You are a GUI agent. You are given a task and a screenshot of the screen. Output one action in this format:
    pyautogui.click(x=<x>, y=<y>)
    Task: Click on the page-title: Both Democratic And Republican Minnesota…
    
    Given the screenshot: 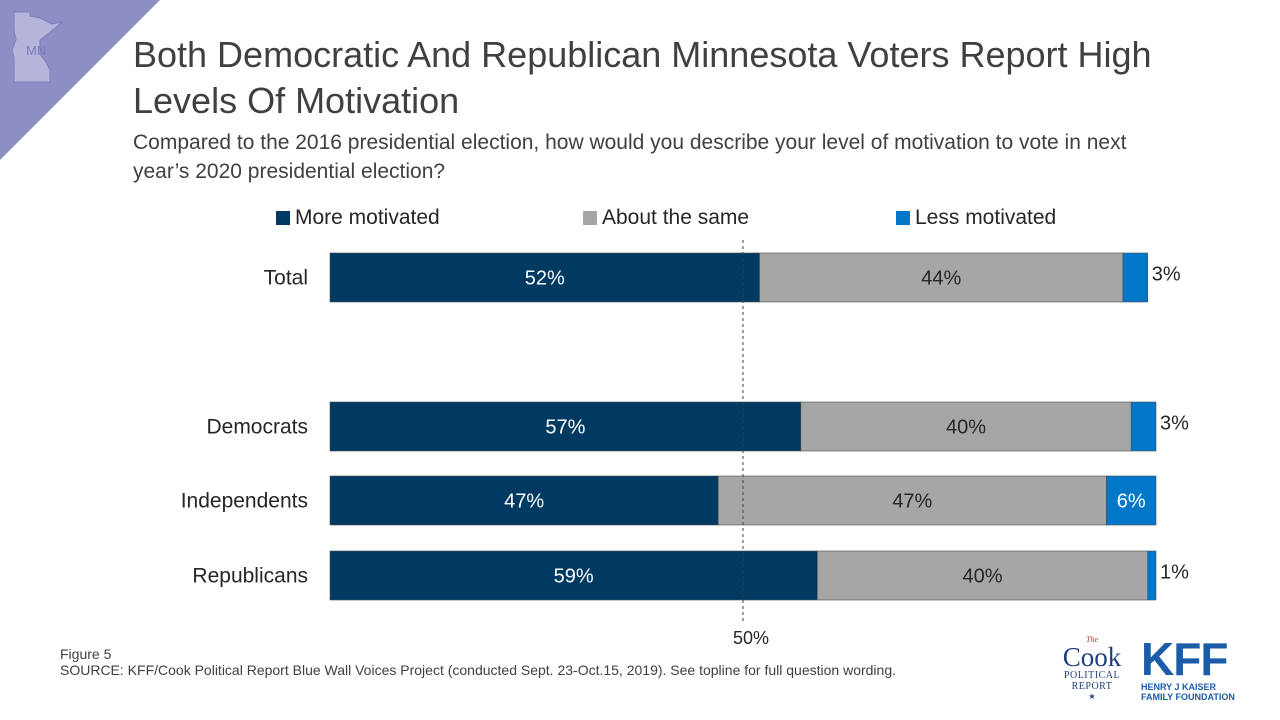 What is the action you would take?
    pyautogui.click(x=642, y=77)
    